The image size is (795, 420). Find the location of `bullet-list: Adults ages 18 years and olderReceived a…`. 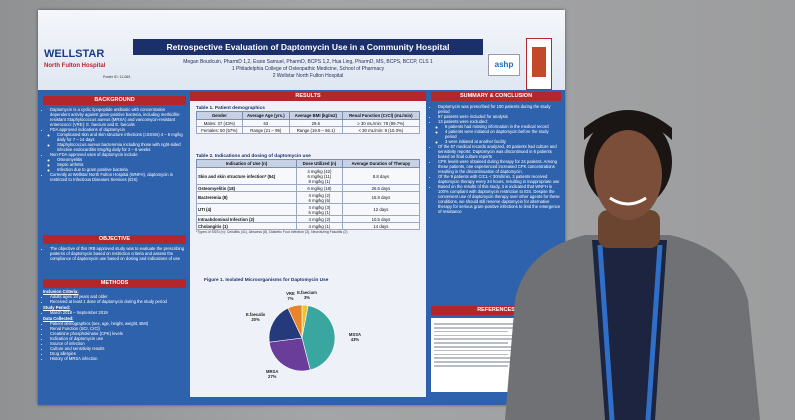

bullet-list: Adults ages 18 years and olderReceived a… is located at coordinates (114, 299).